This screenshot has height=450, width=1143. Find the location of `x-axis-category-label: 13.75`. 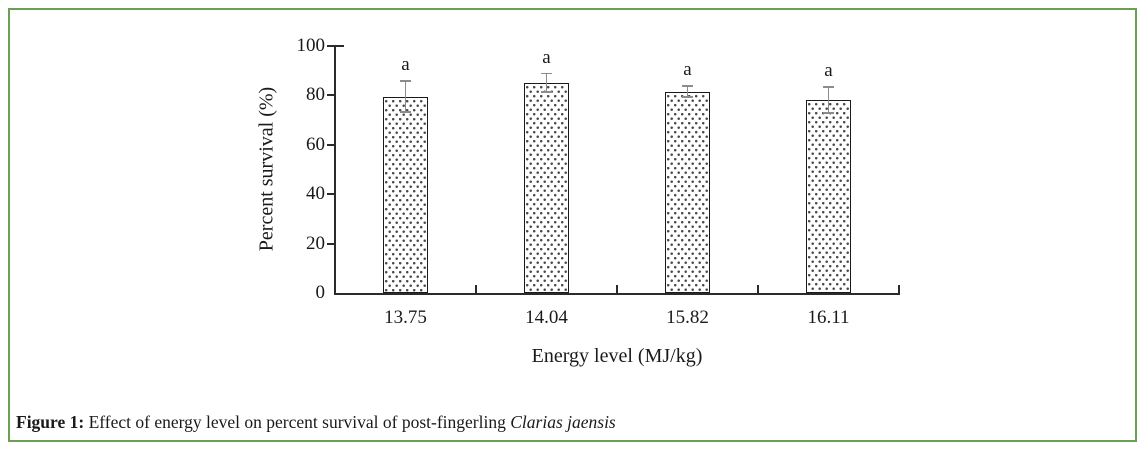

x-axis-category-label: 13.75 is located at coordinates (405, 317).